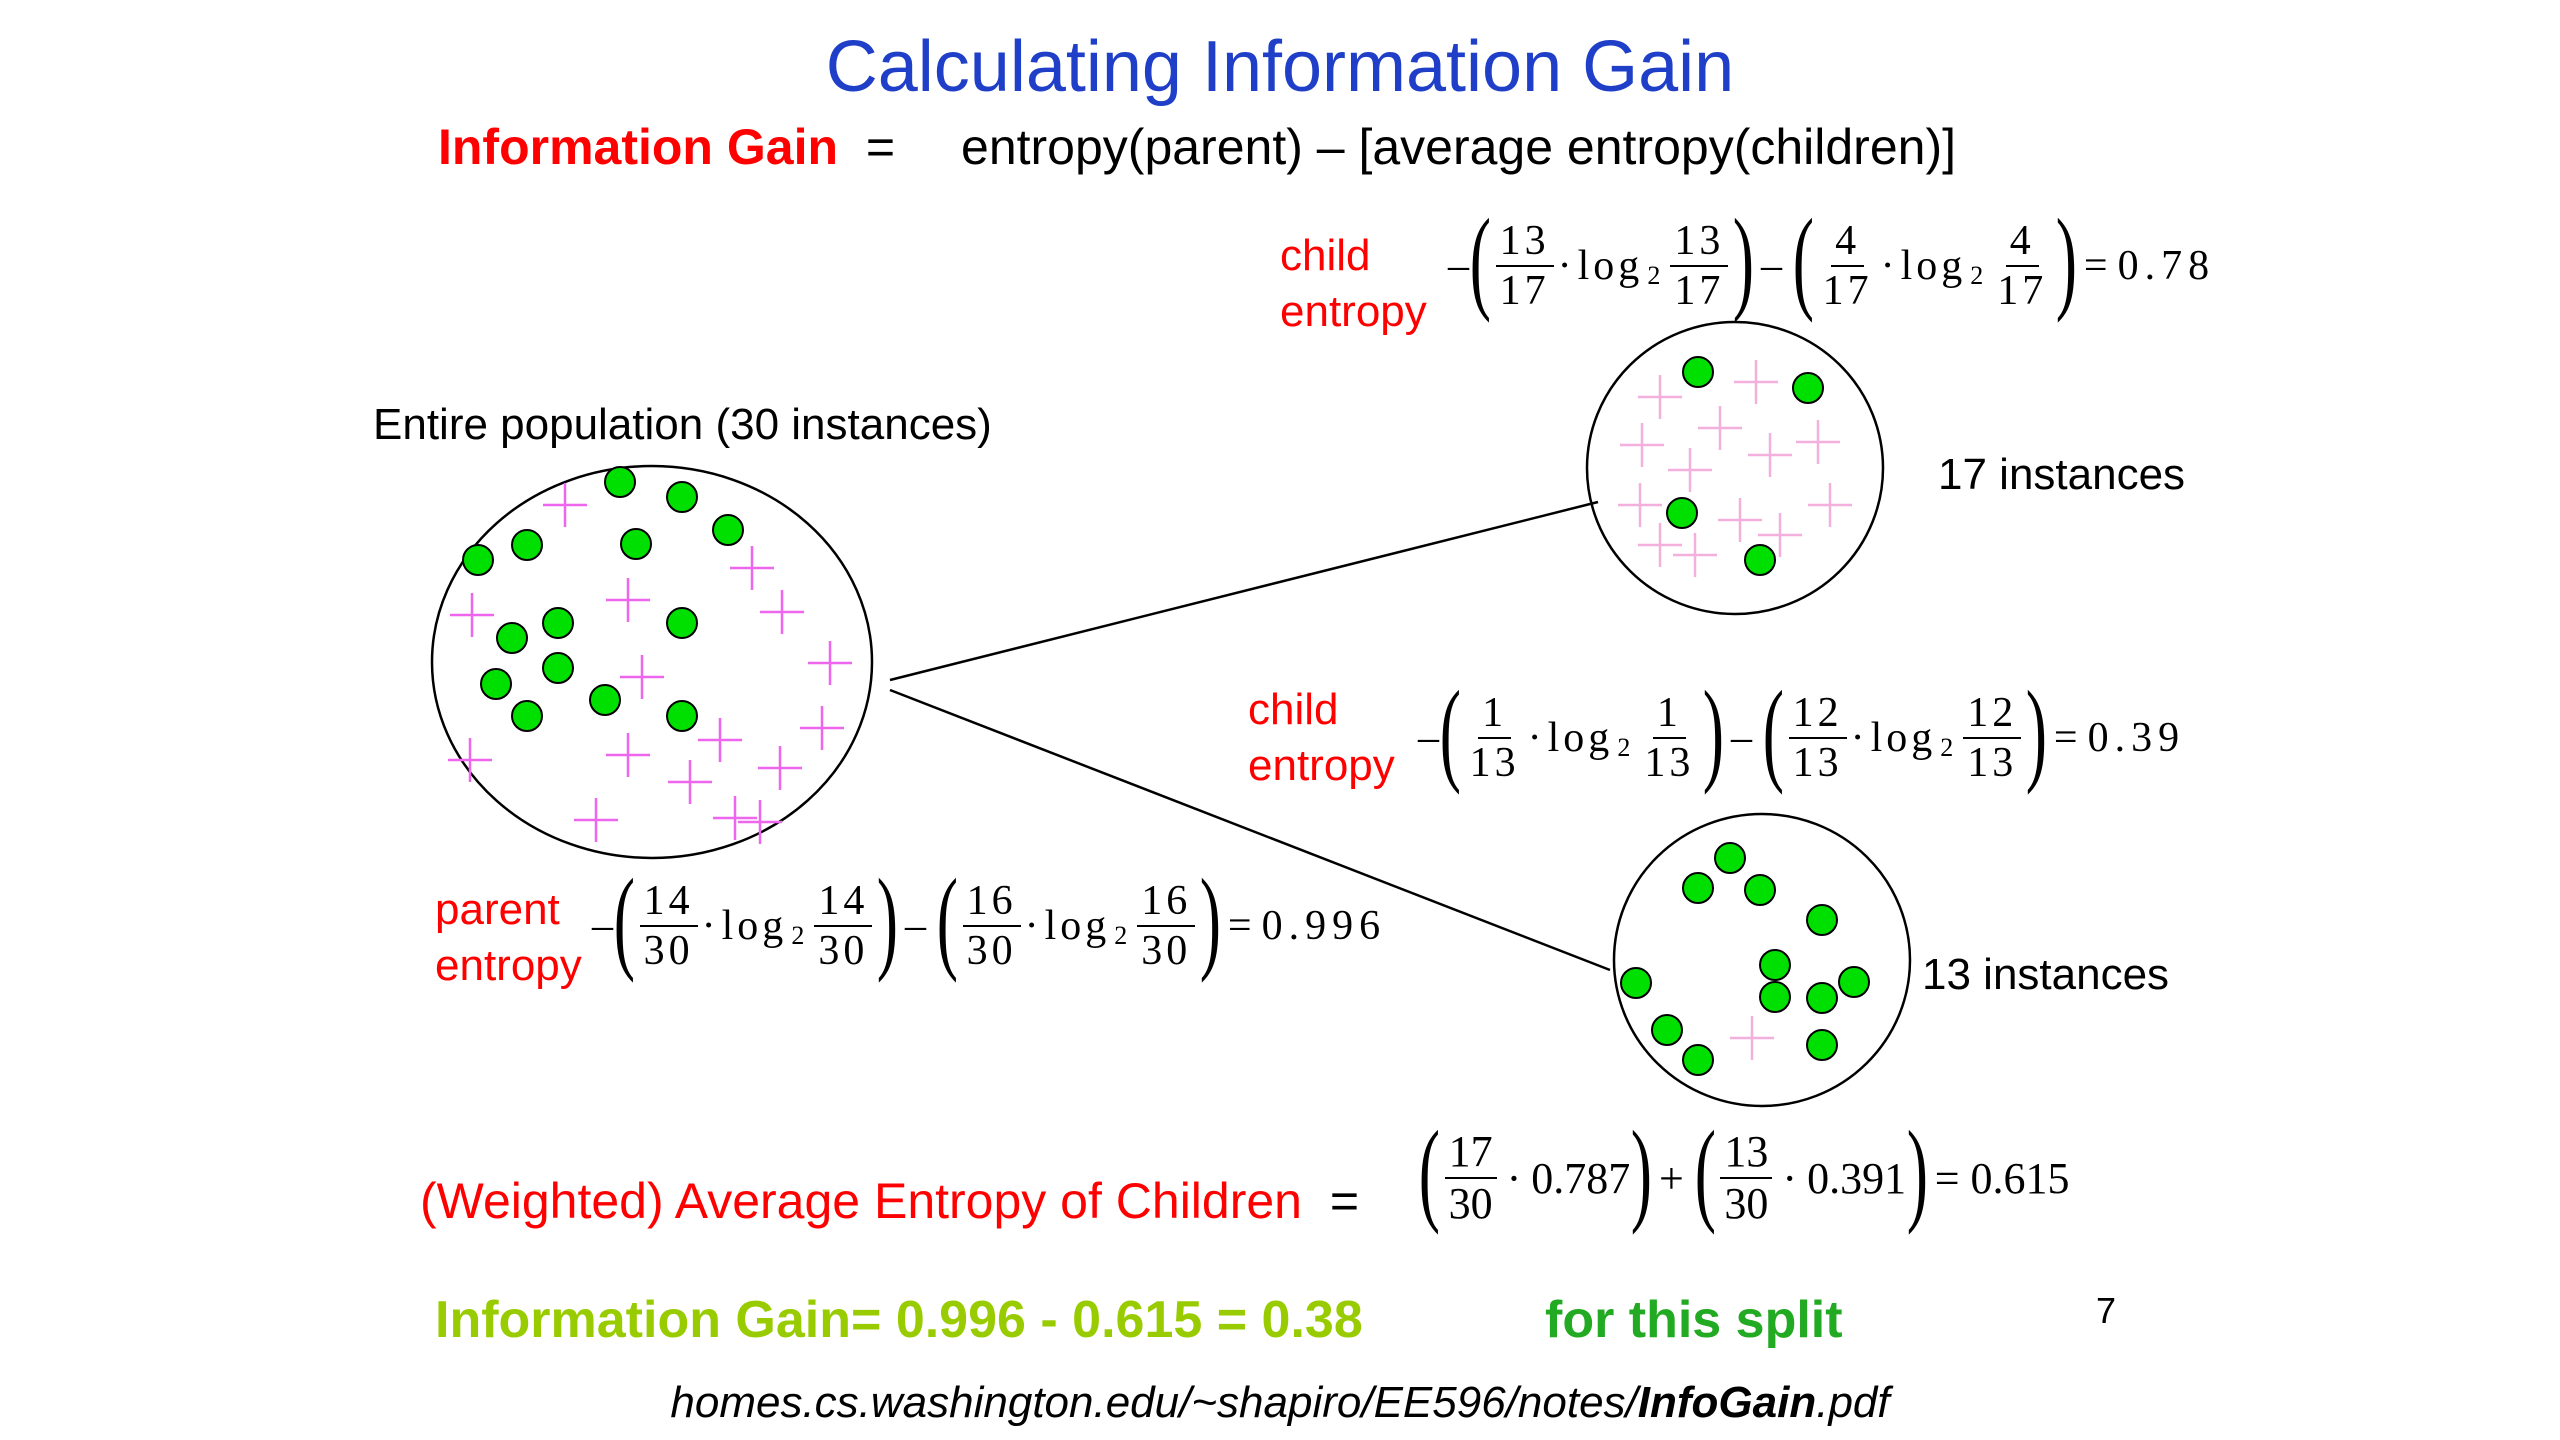 This screenshot has width=2560, height=1440. I want to click on child2-label-line1: child, so click(1293, 709).